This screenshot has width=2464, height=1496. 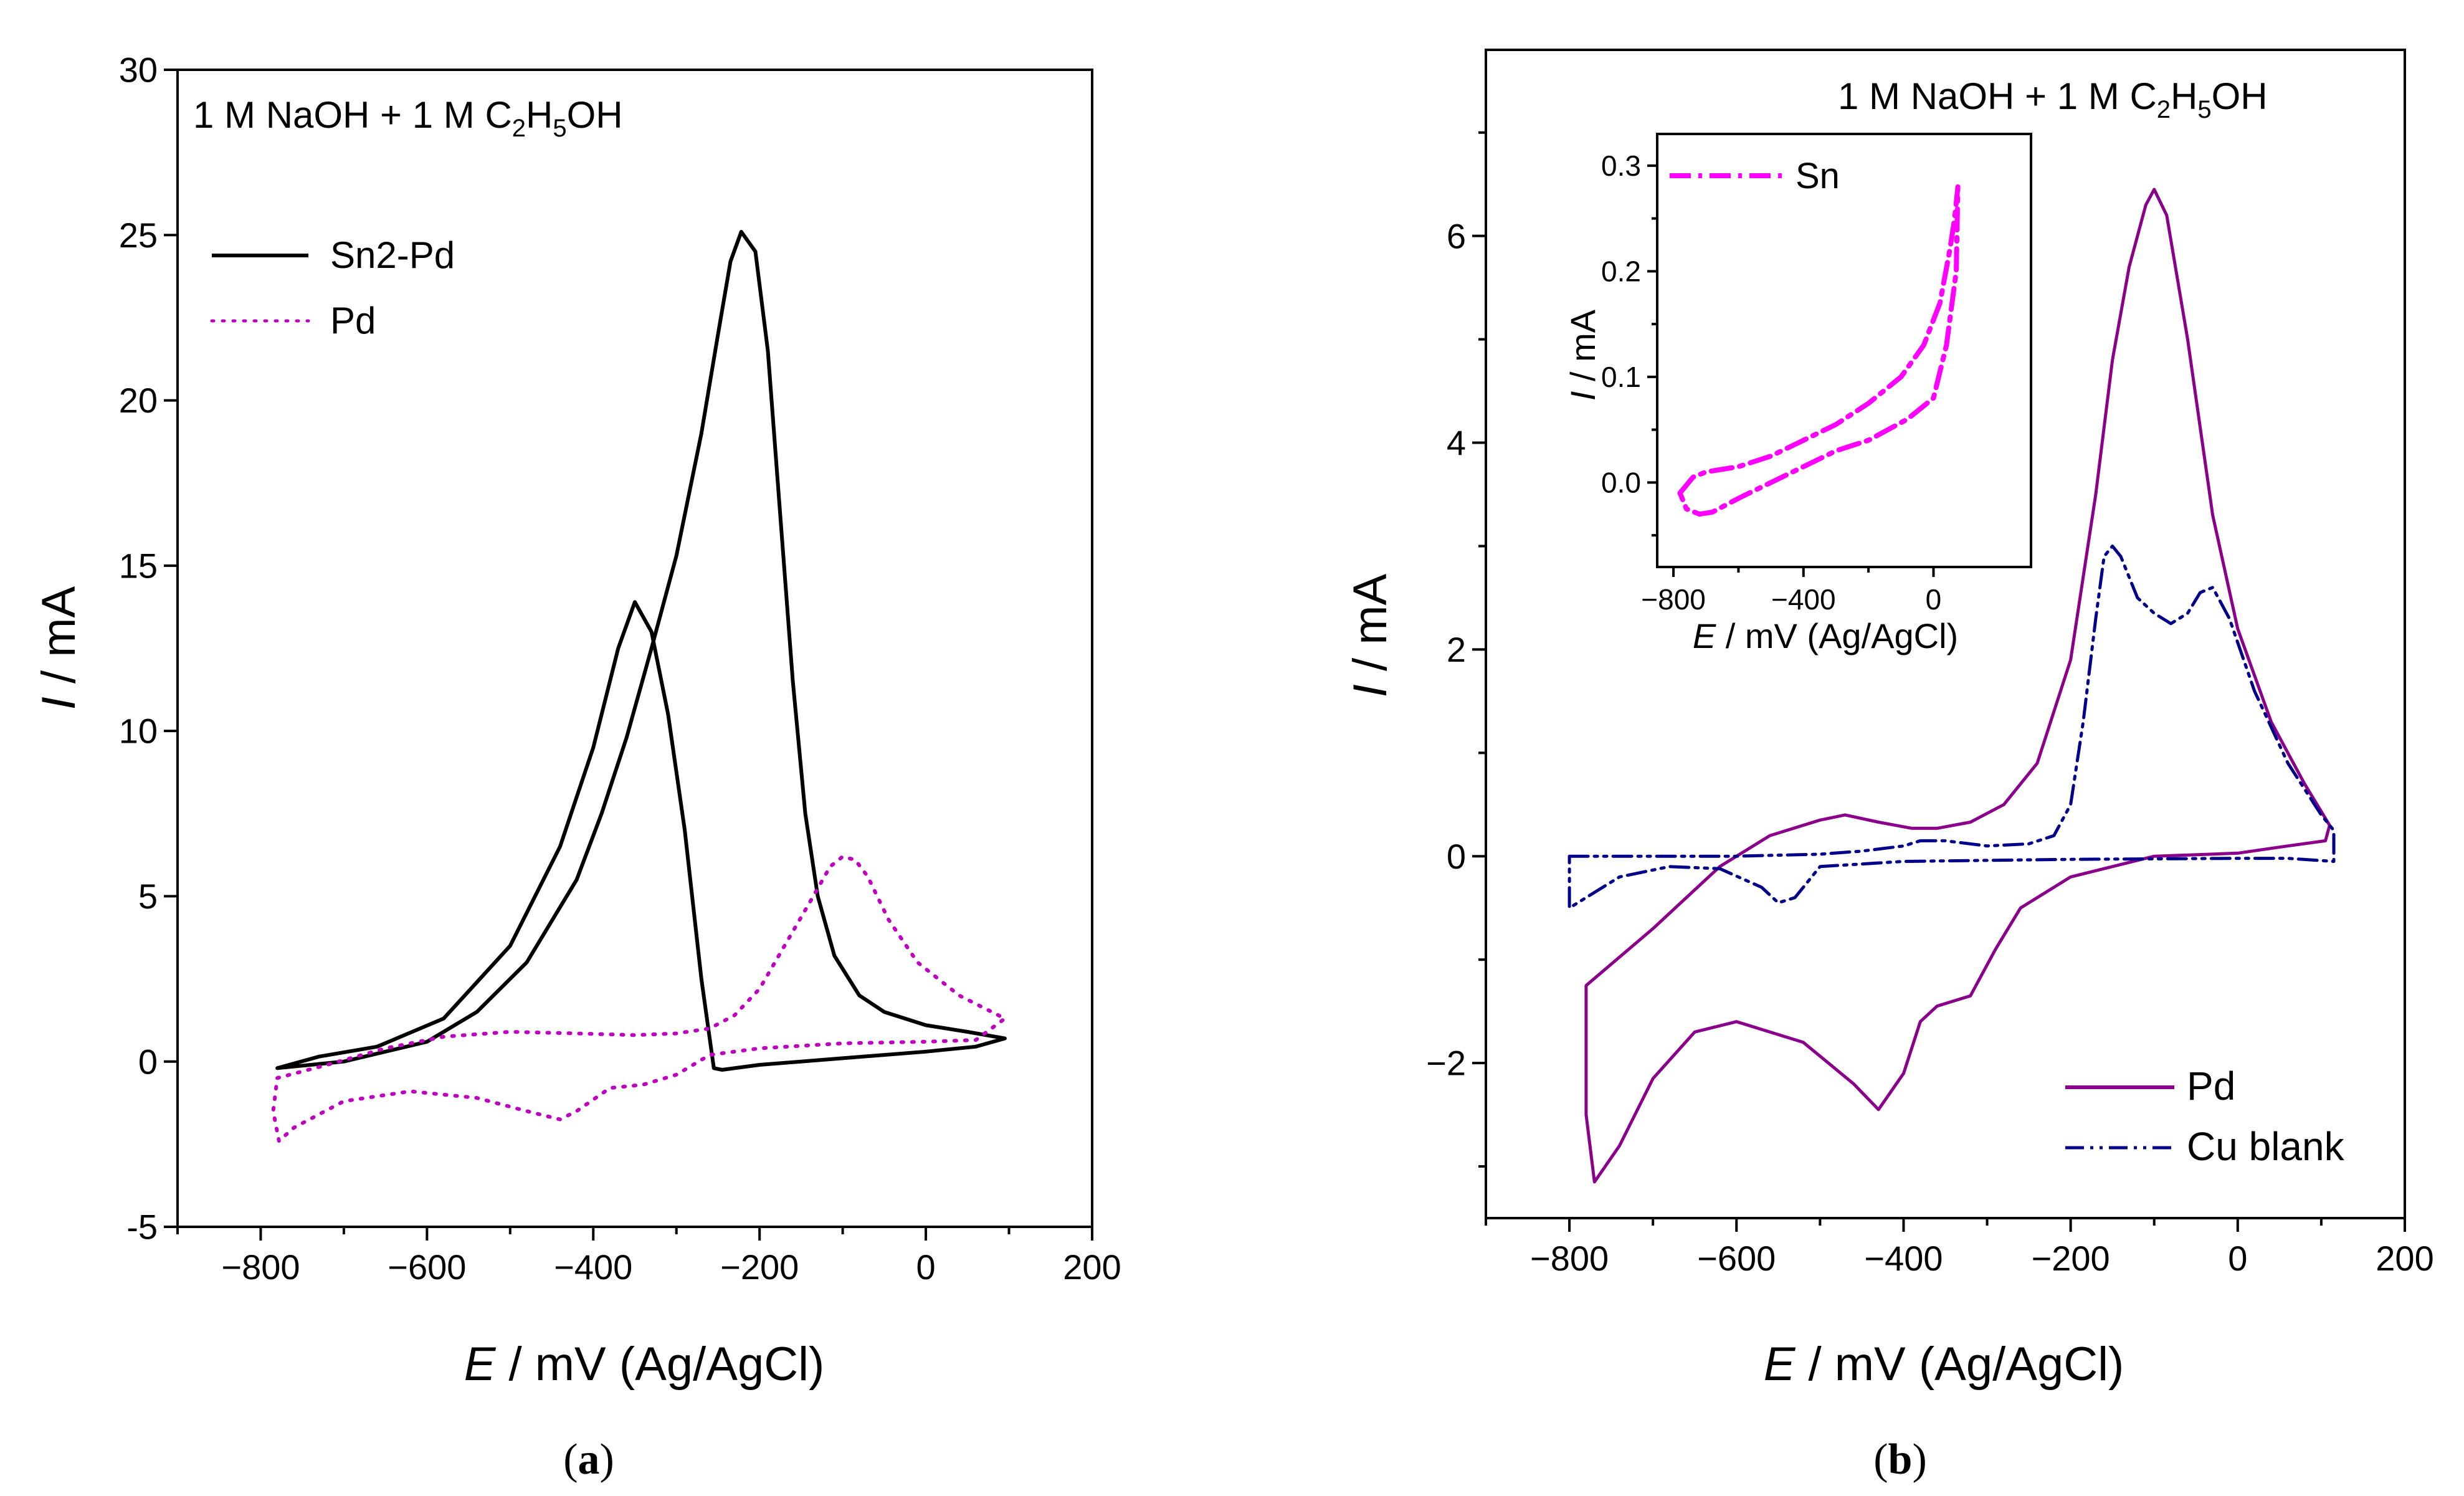 I want to click on inset-y-var: I, so click(x=1582, y=396).